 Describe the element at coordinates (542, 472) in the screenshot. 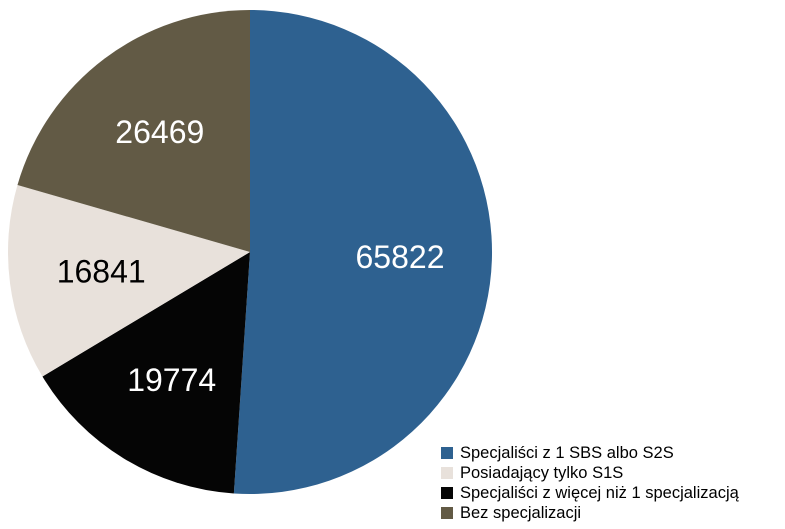

I see `legend-label: Posiadający tylko S1S` at that location.